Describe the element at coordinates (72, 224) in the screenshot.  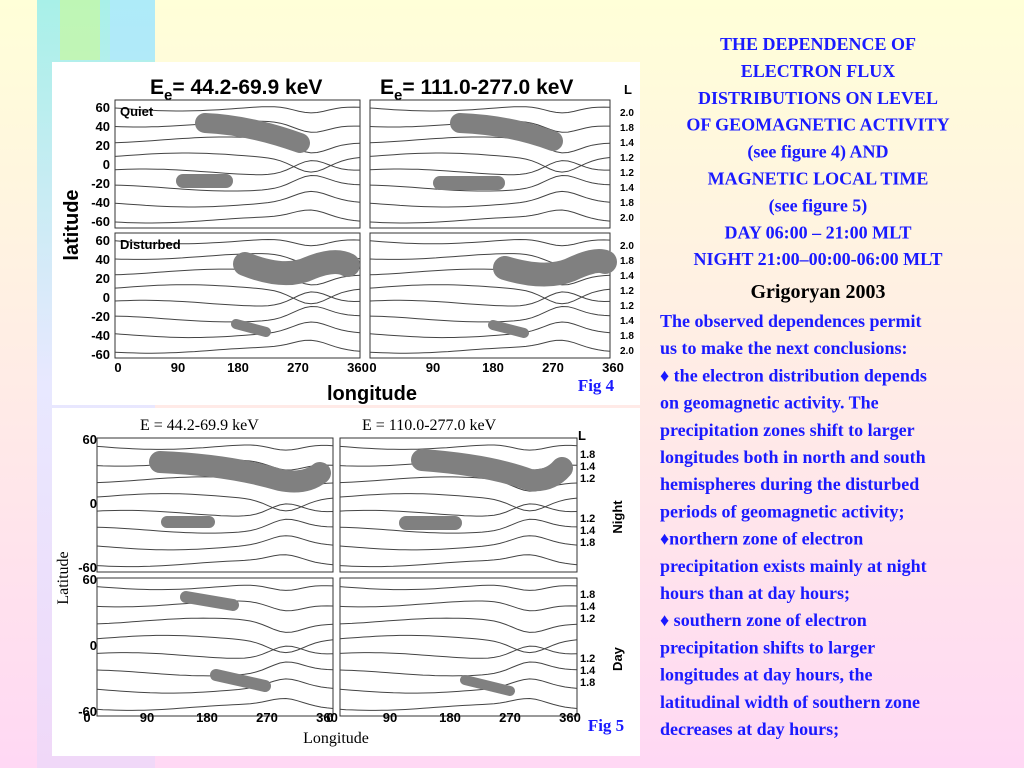
I see `y-axis-label: latitude` at that location.